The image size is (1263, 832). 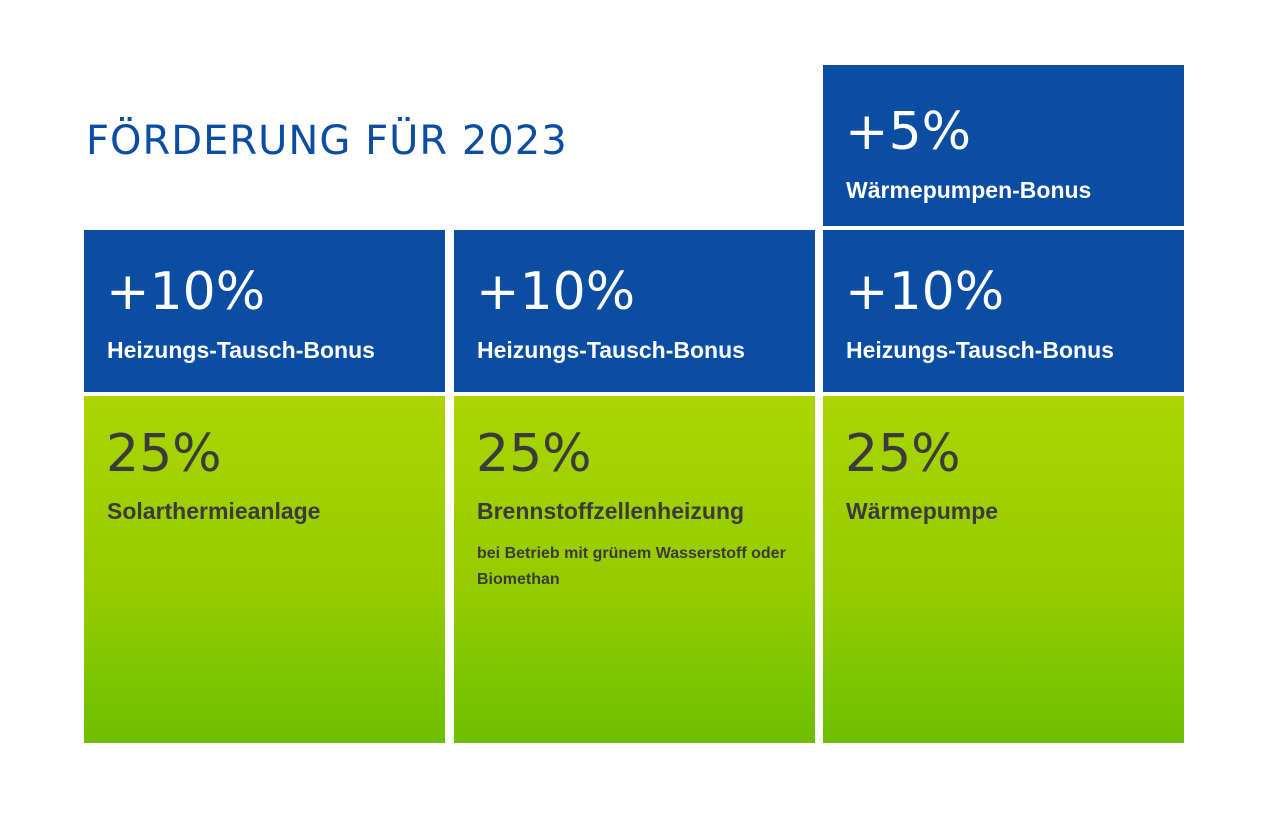 I want to click on heating-swap-bonus-block-fuel-cell: +10% Heizungs-Tausch-Bonus, so click(x=634, y=311).